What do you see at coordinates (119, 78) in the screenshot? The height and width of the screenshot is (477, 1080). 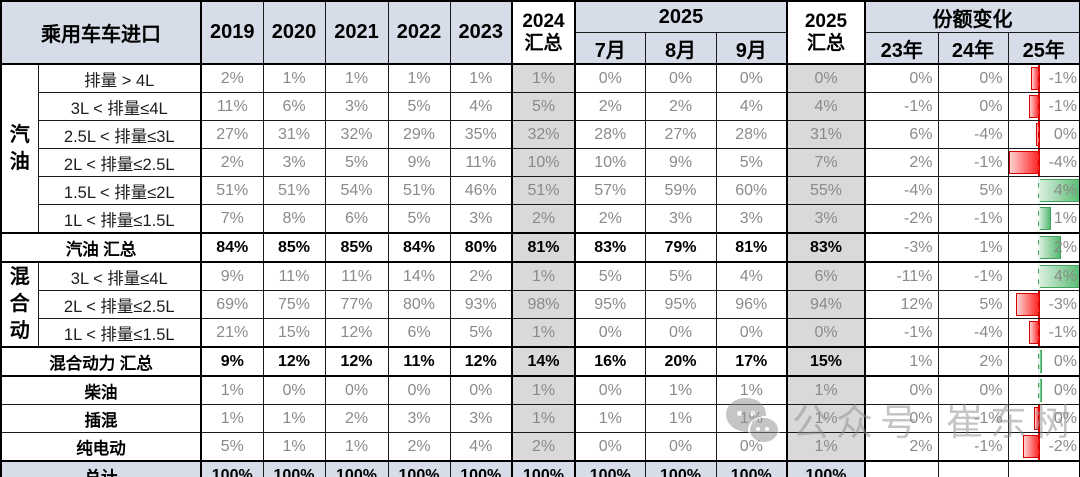 I see `row-label: 排量 > 4L` at bounding box center [119, 78].